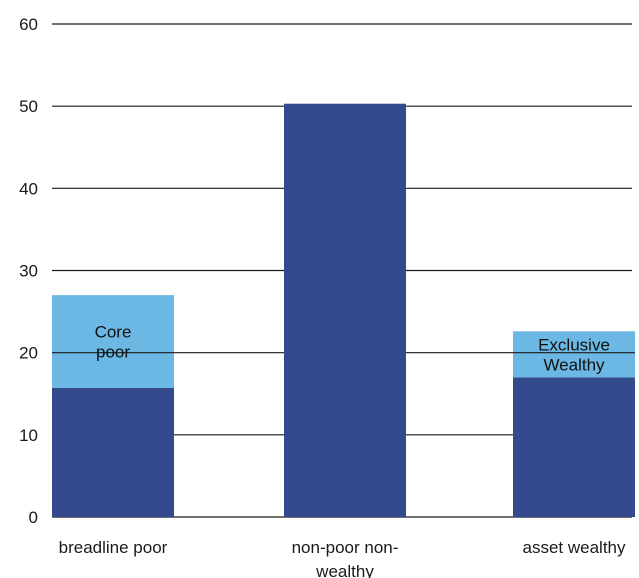  I want to click on segment-label: Core poor, so click(113, 342).